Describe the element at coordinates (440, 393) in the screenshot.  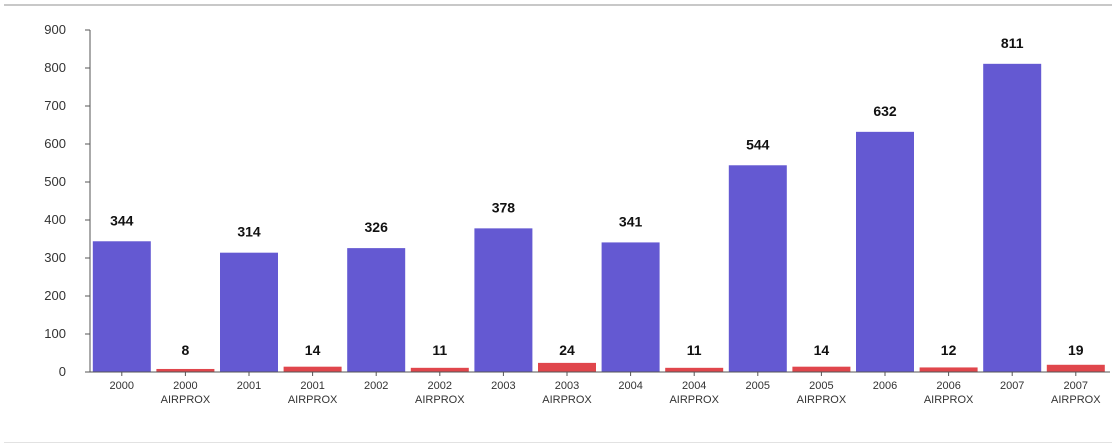
I see `x-tick-label: 2002 AIRPROX` at that location.